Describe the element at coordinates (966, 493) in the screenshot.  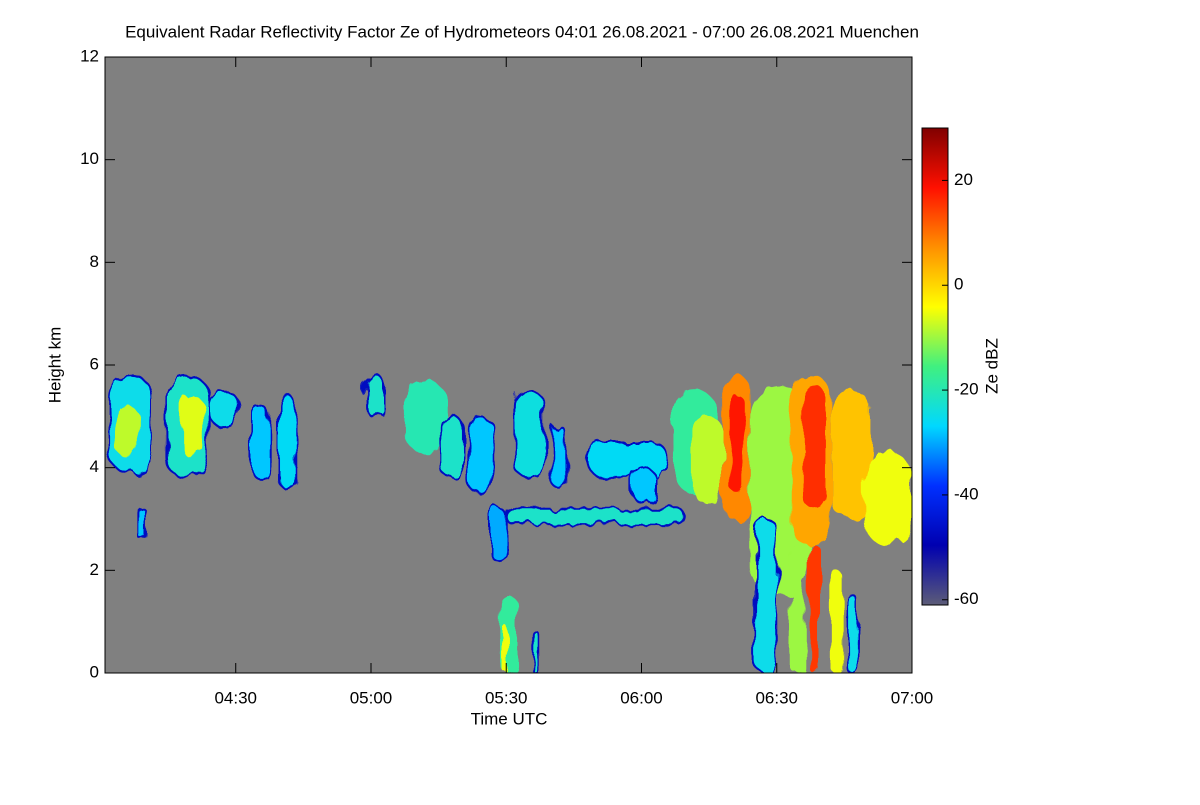
I see `colorbar-tick-label: -40` at that location.